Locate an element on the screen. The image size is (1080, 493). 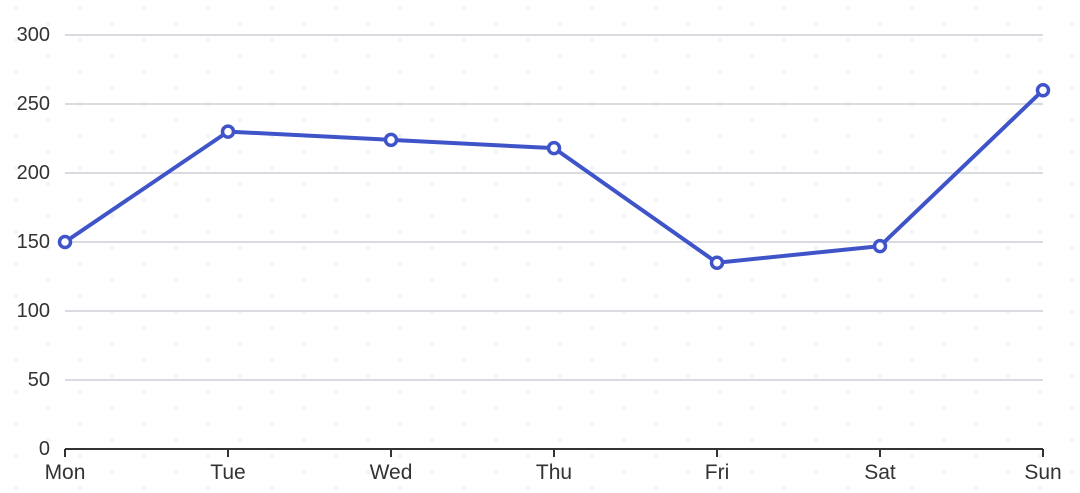
y-axis-label: 50 is located at coordinates (39, 380).